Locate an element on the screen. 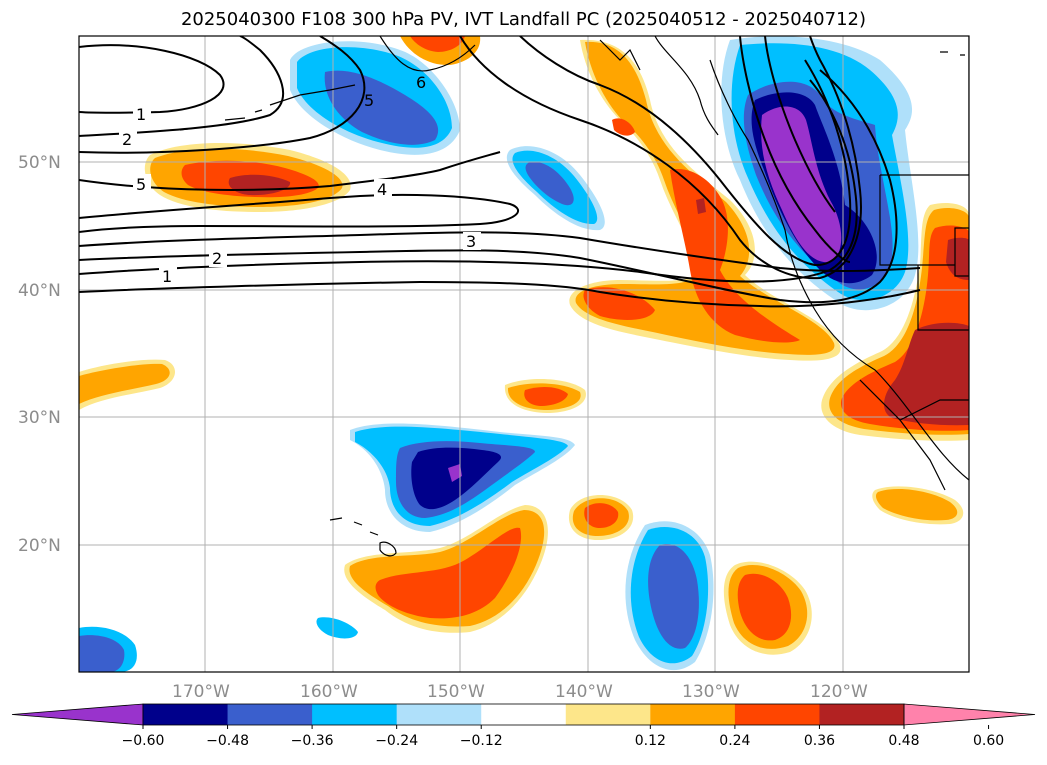  negative-pv-region-subtropical is located at coordinates (455, 473).